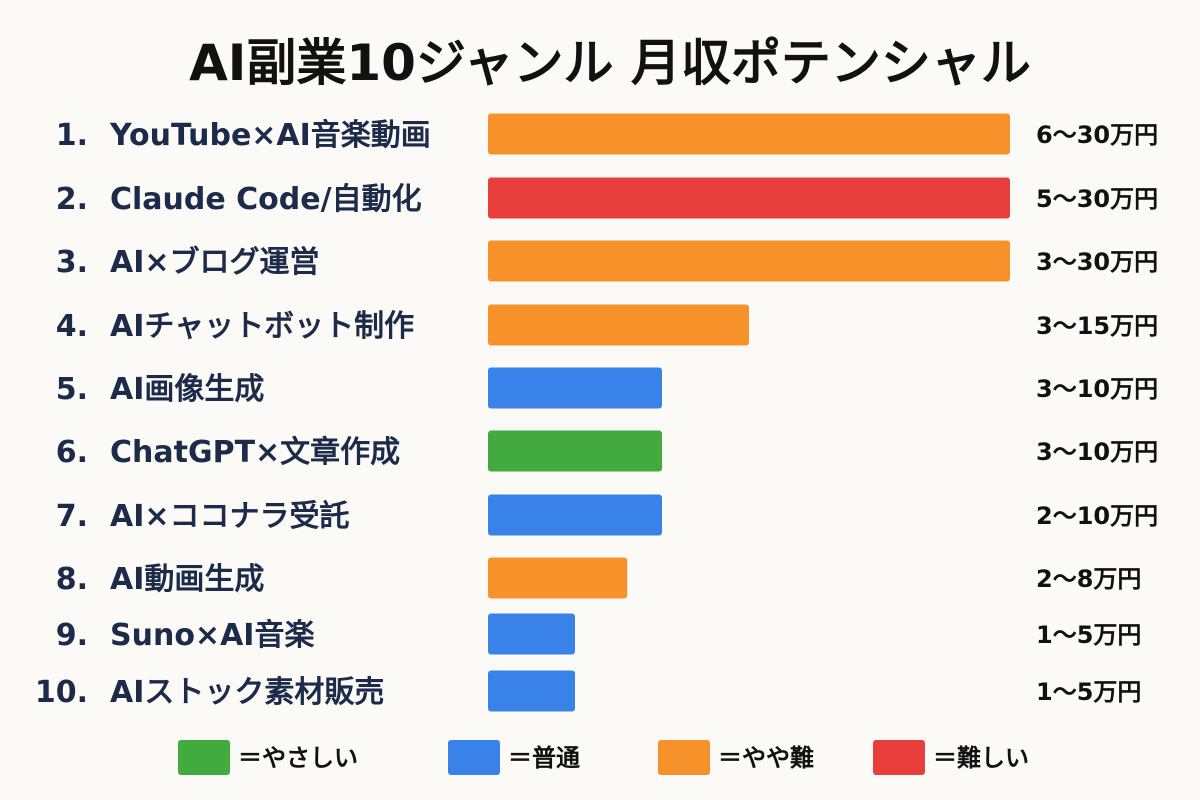 This screenshot has width=1200, height=800. I want to click on bar-row: 3. AI×ブログ運営 3～30万円, so click(607, 261).